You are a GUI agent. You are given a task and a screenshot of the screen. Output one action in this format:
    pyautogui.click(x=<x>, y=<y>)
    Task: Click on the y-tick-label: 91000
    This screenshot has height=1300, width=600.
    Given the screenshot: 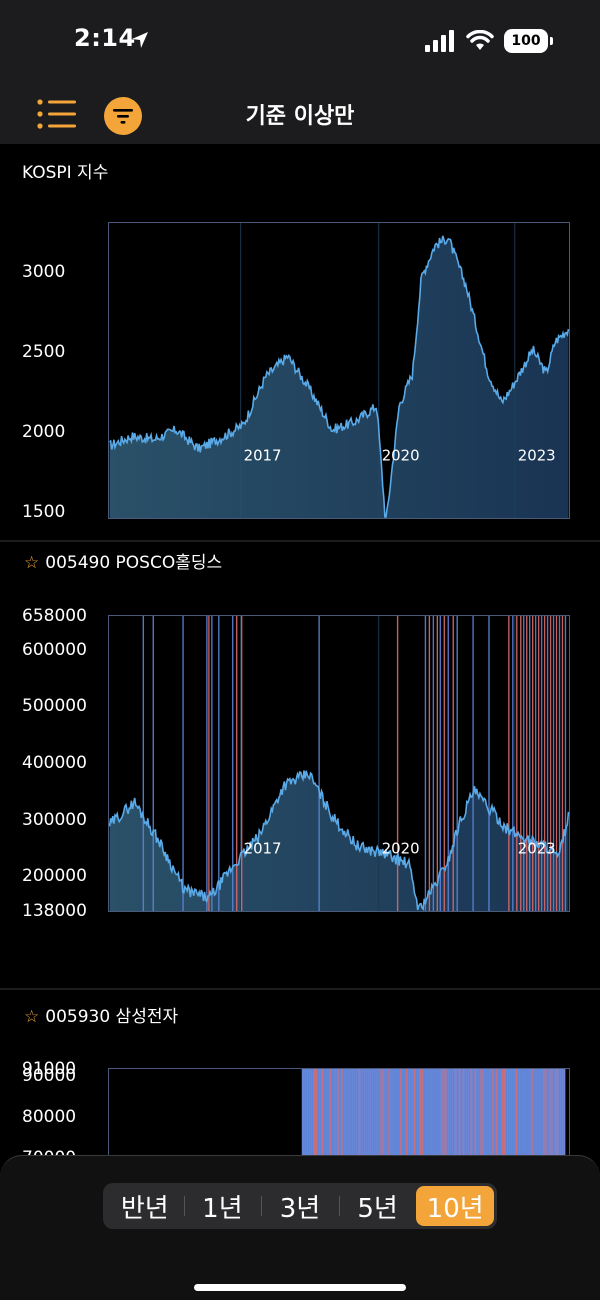 What is the action you would take?
    pyautogui.click(x=49, y=1069)
    